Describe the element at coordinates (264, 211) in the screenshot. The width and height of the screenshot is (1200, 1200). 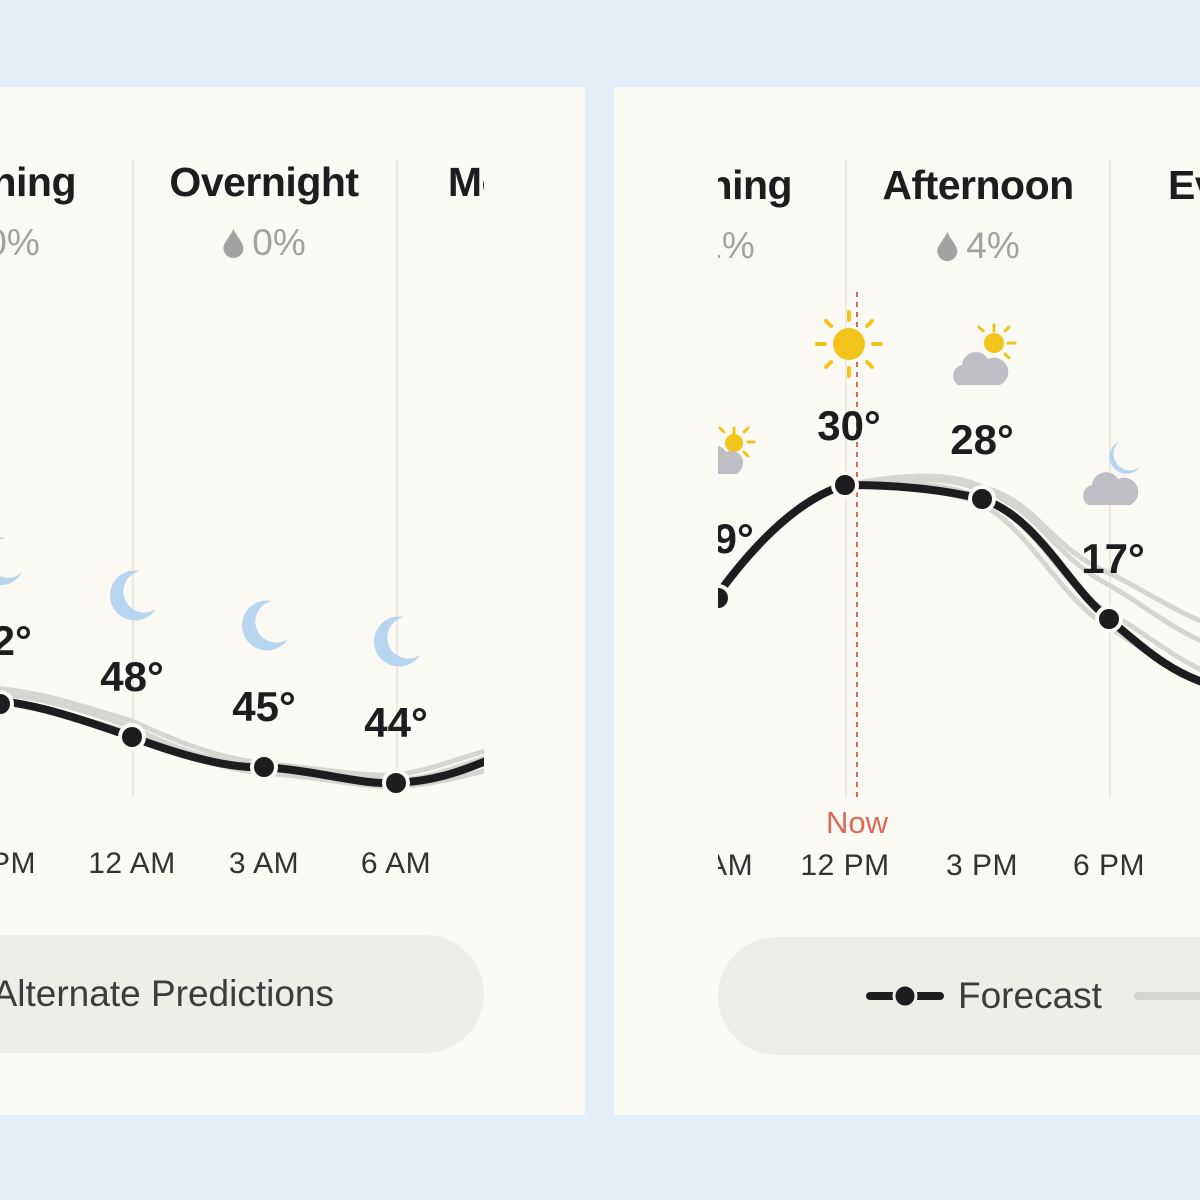
I see `period-overnight: Overnight 0%` at that location.